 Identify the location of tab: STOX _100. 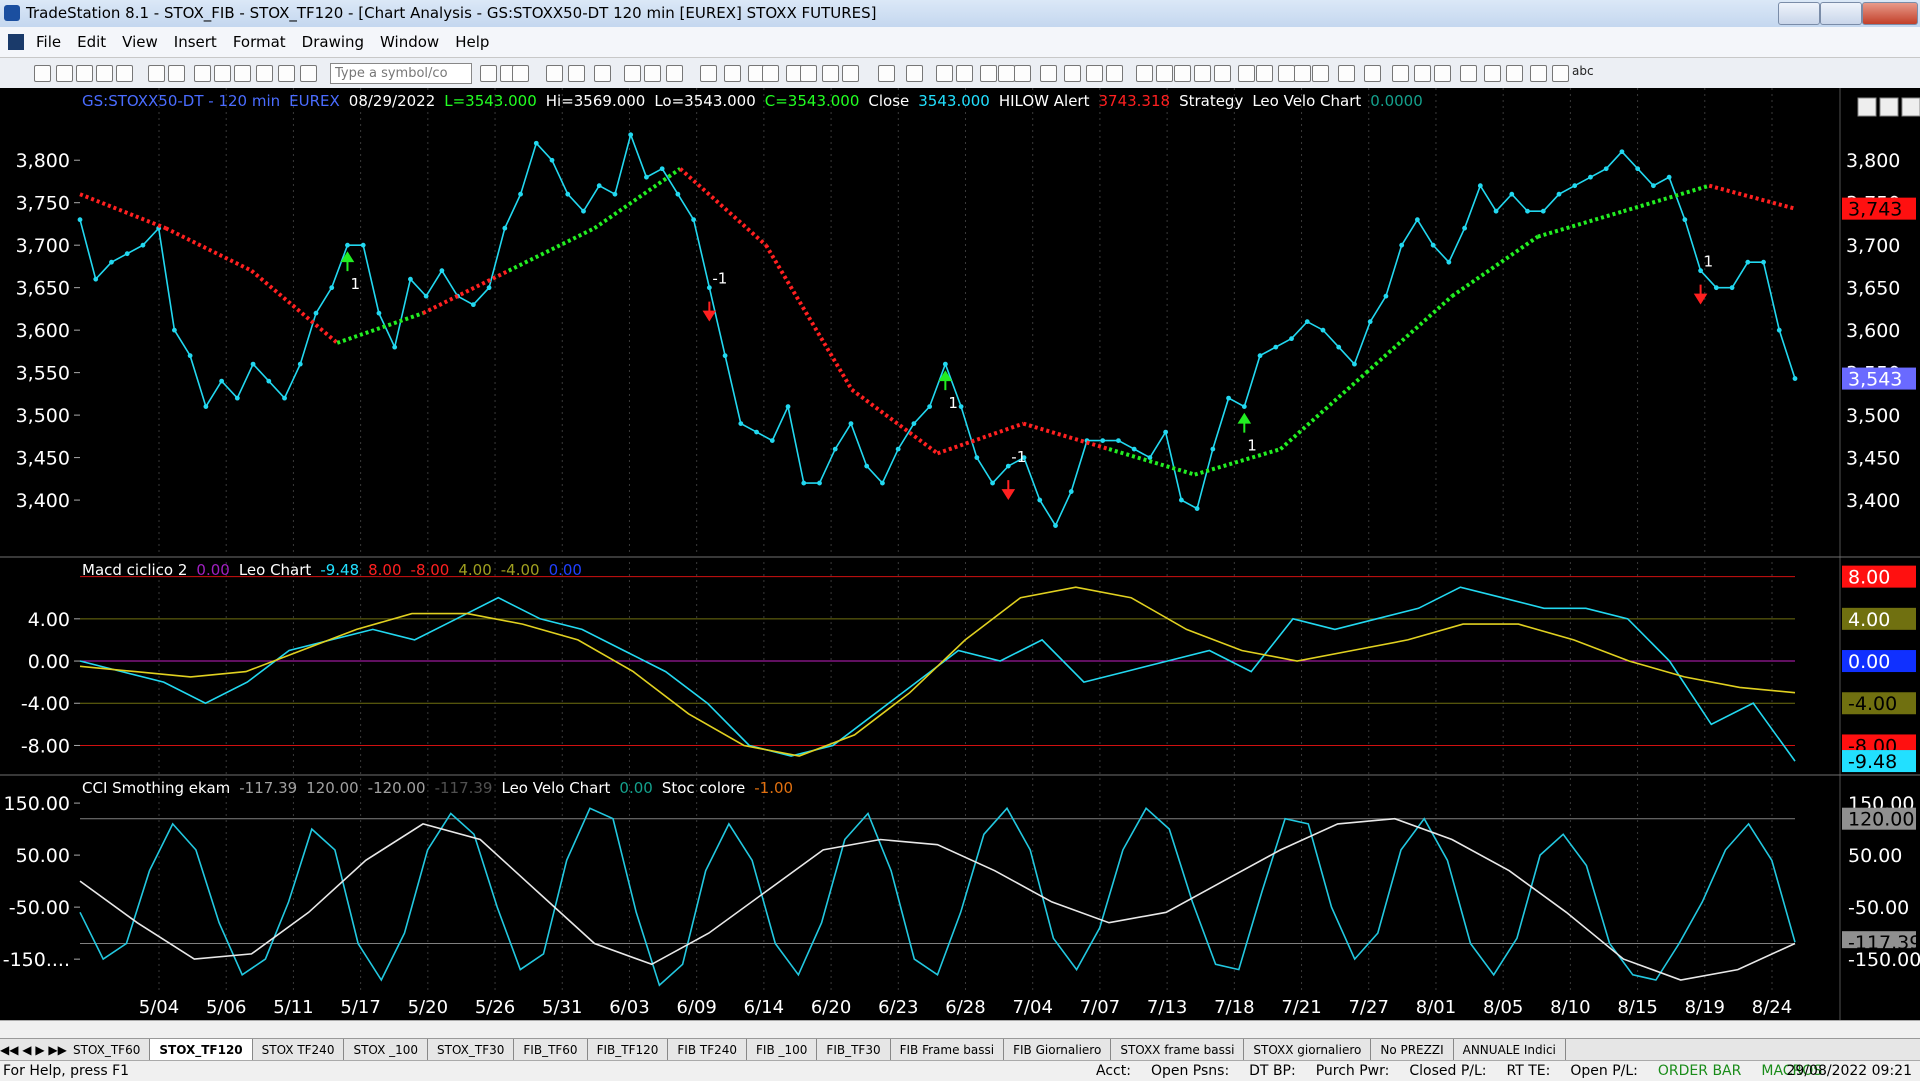
(386, 1050).